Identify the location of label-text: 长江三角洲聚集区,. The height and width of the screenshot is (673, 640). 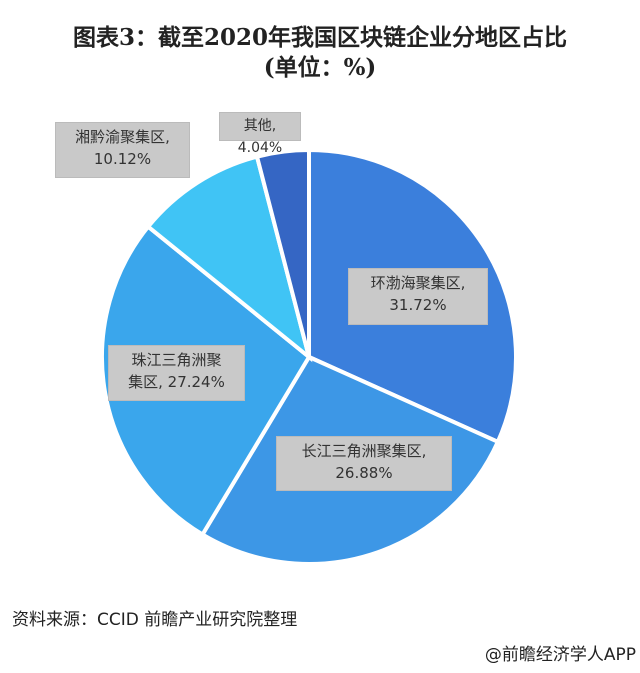
(364, 451).